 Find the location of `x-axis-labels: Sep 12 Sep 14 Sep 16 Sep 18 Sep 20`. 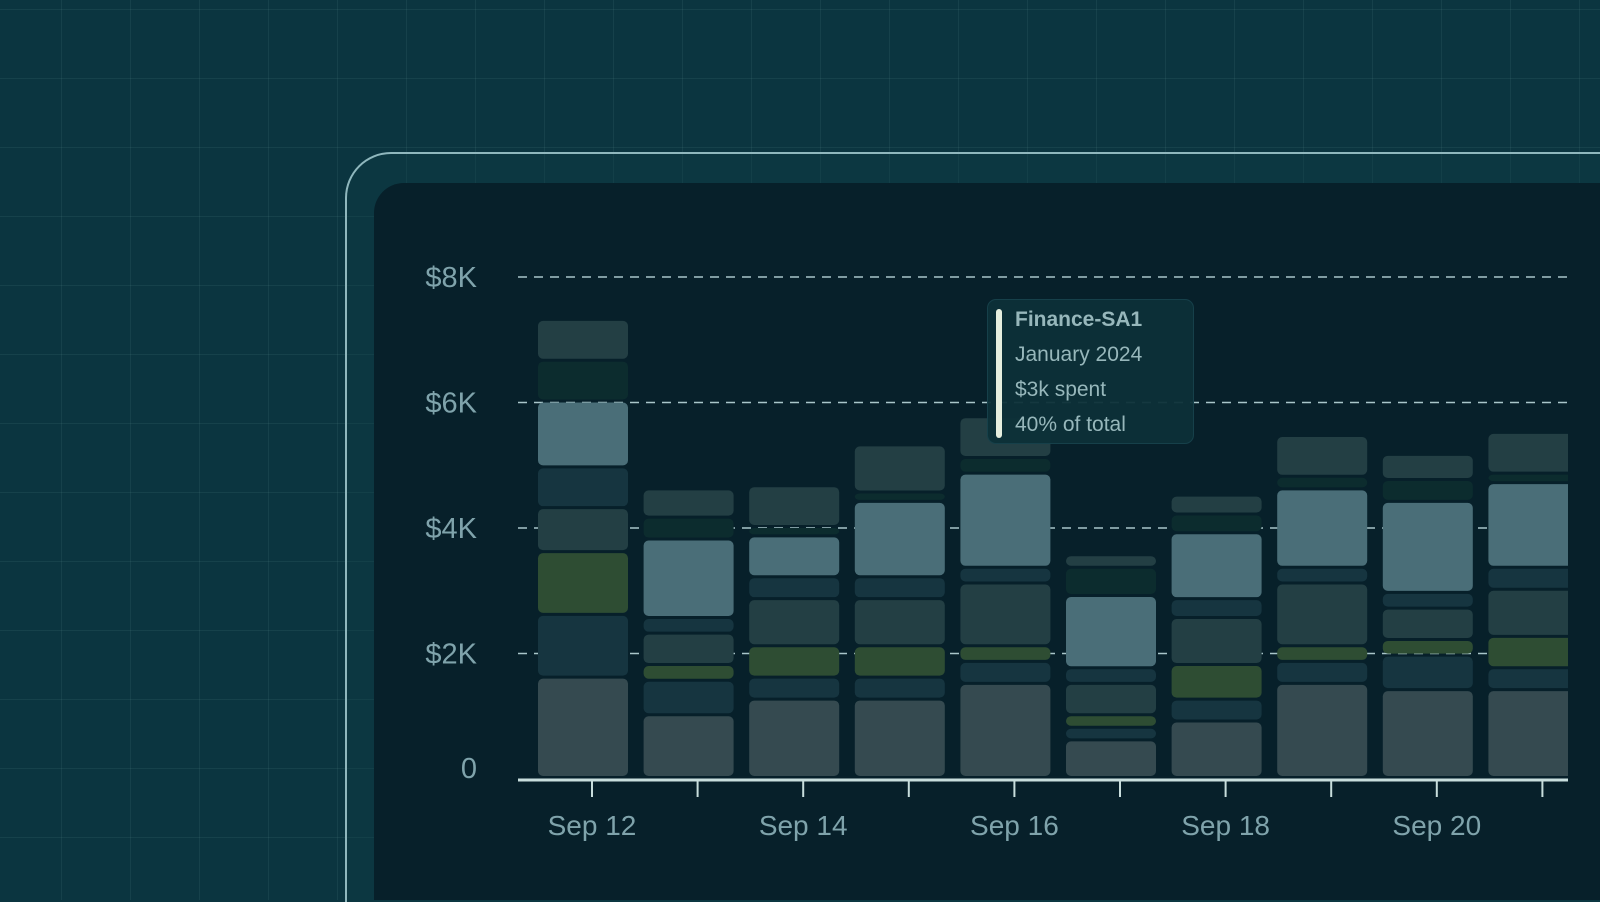

x-axis-labels: Sep 12 Sep 14 Sep 16 Sep 18 Sep 20 is located at coordinates (1015, 825).